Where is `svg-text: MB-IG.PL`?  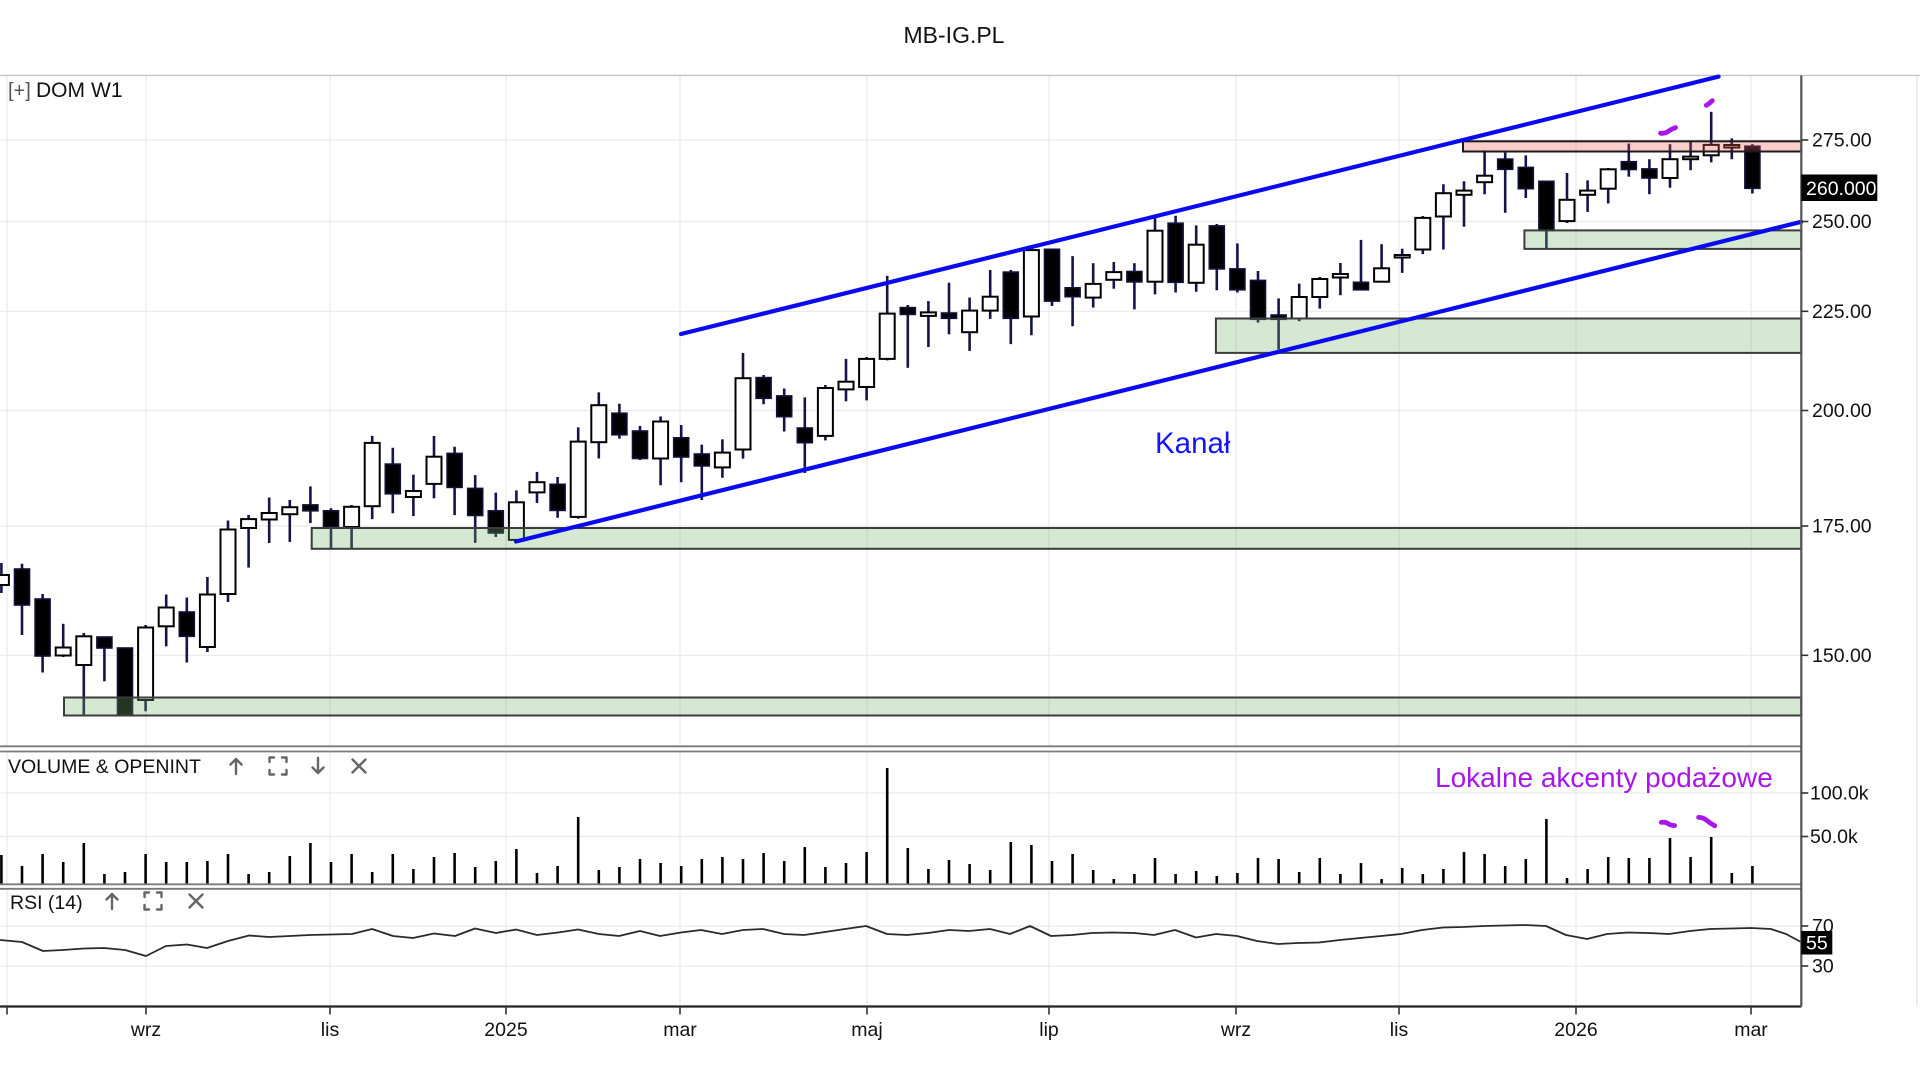
svg-text: MB-IG.PL is located at coordinates (954, 35).